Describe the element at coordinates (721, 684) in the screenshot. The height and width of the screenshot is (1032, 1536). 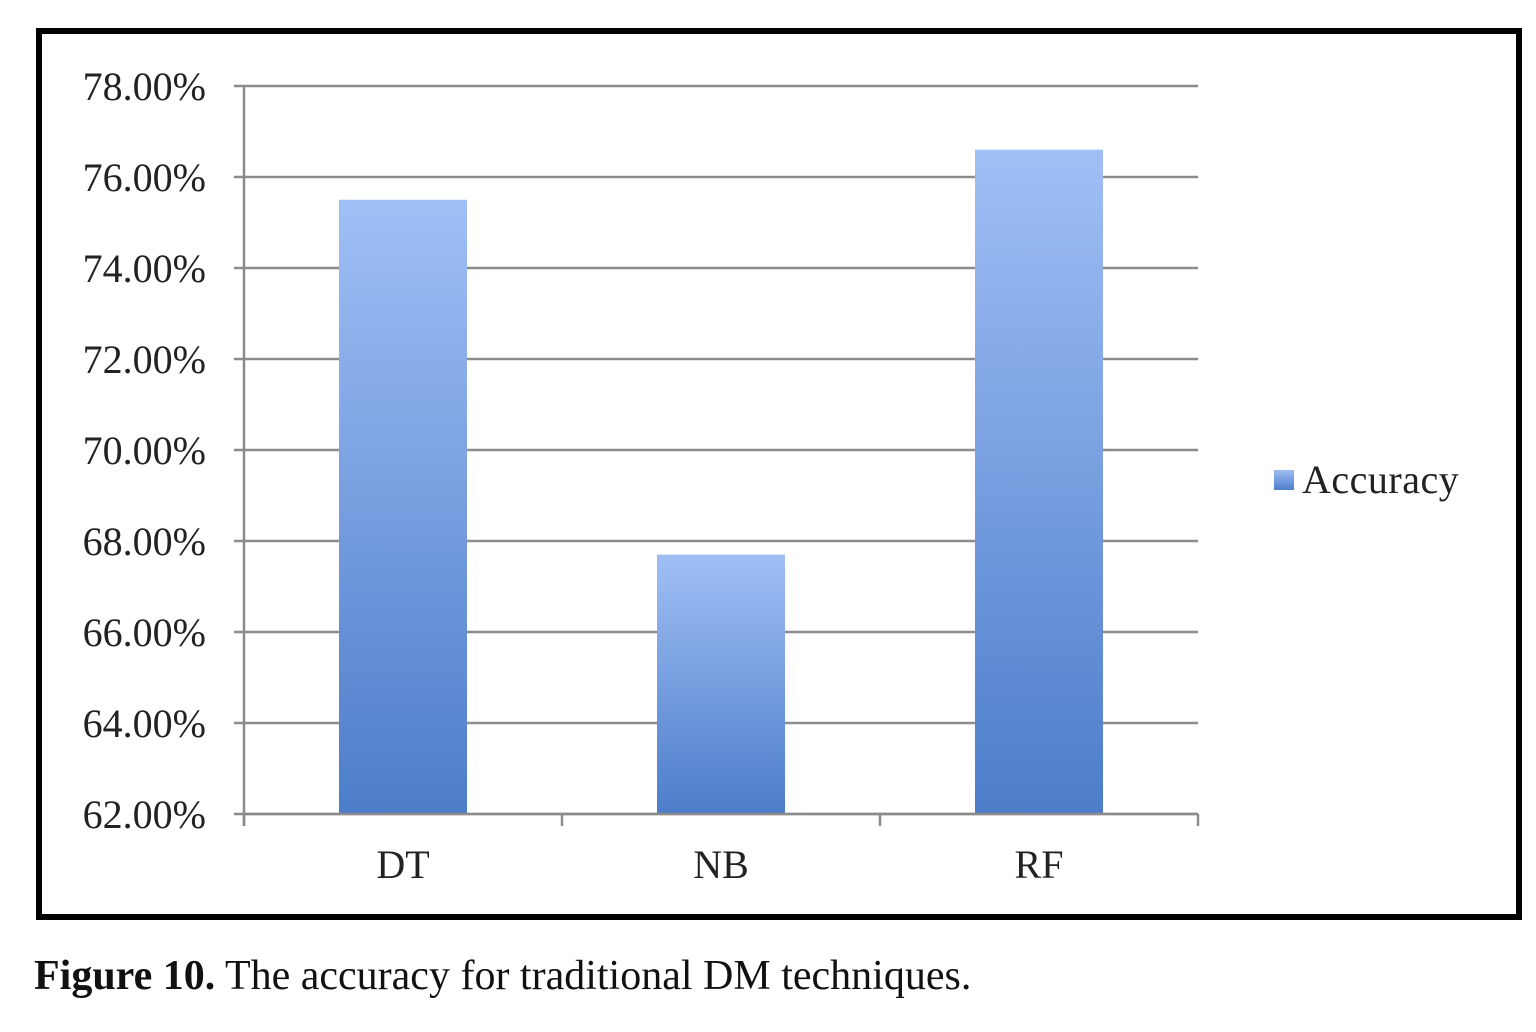
I see `bar-nb` at that location.